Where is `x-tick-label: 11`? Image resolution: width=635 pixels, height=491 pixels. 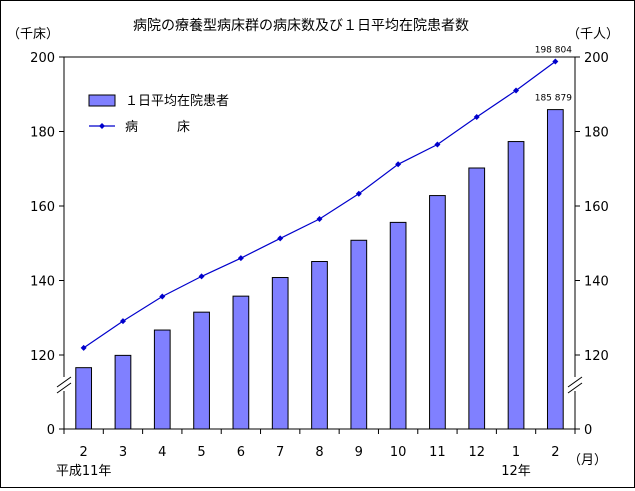
x-tick-label: 11 is located at coordinates (437, 452).